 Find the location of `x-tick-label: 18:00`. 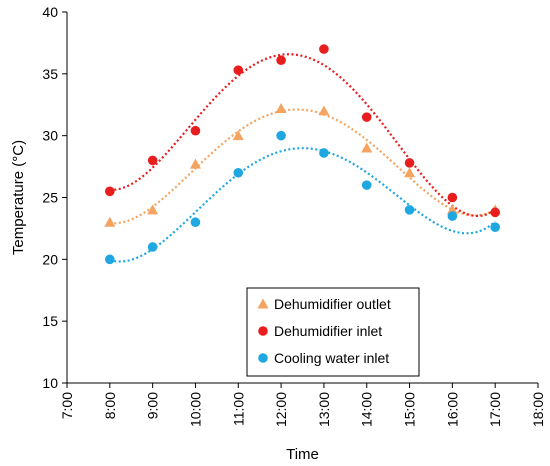

x-tick-label: 18:00 is located at coordinates (538, 409).